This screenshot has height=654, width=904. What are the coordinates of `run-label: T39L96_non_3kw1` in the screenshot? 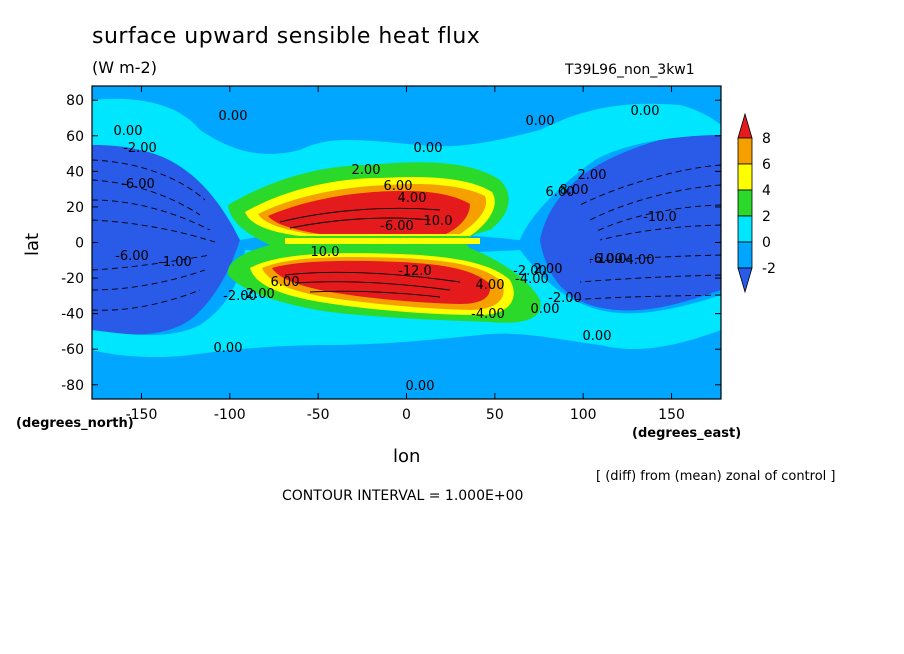 It's located at (630, 70).